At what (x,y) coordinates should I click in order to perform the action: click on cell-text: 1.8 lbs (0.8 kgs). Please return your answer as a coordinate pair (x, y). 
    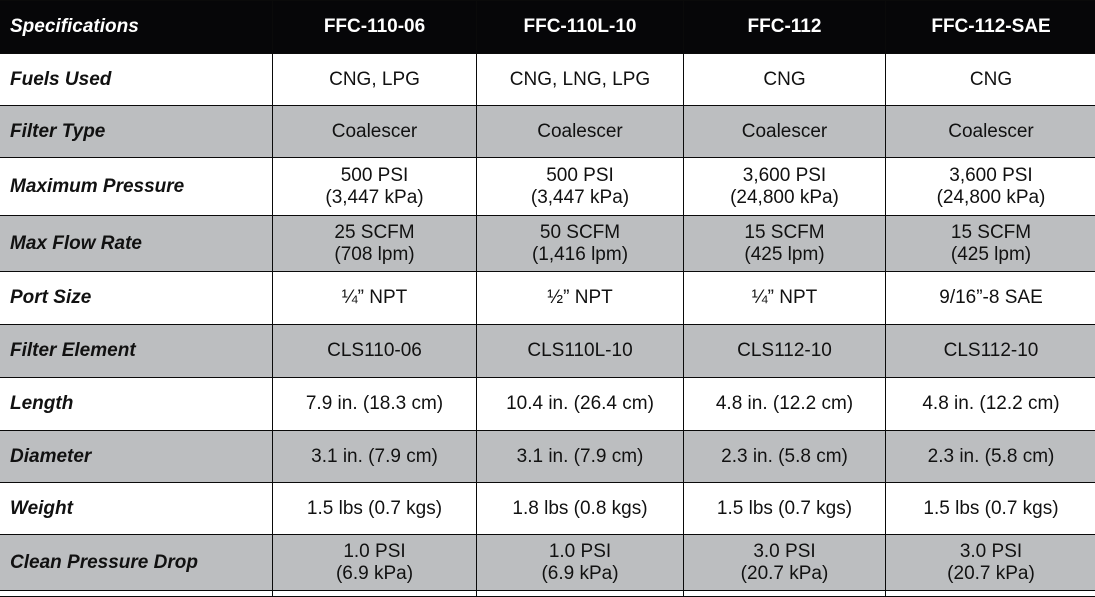
    Looking at the image, I should click on (580, 509).